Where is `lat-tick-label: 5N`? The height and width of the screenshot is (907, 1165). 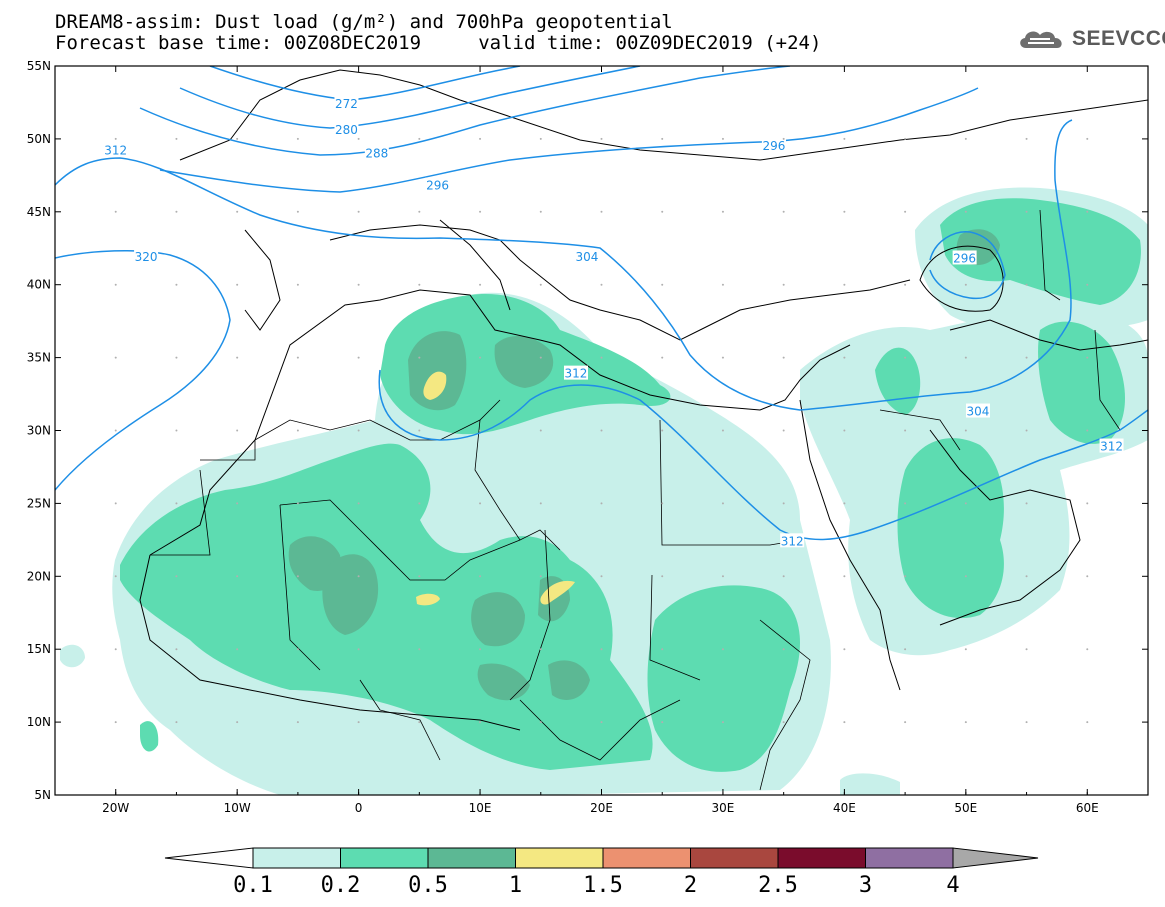 lat-tick-label: 5N is located at coordinates (42, 795).